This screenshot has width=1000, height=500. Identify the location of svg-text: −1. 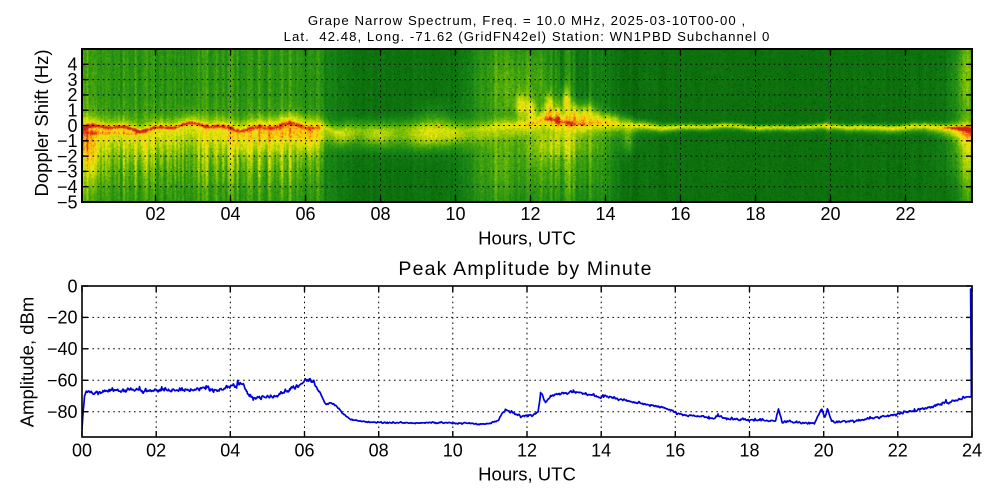
(67, 141).